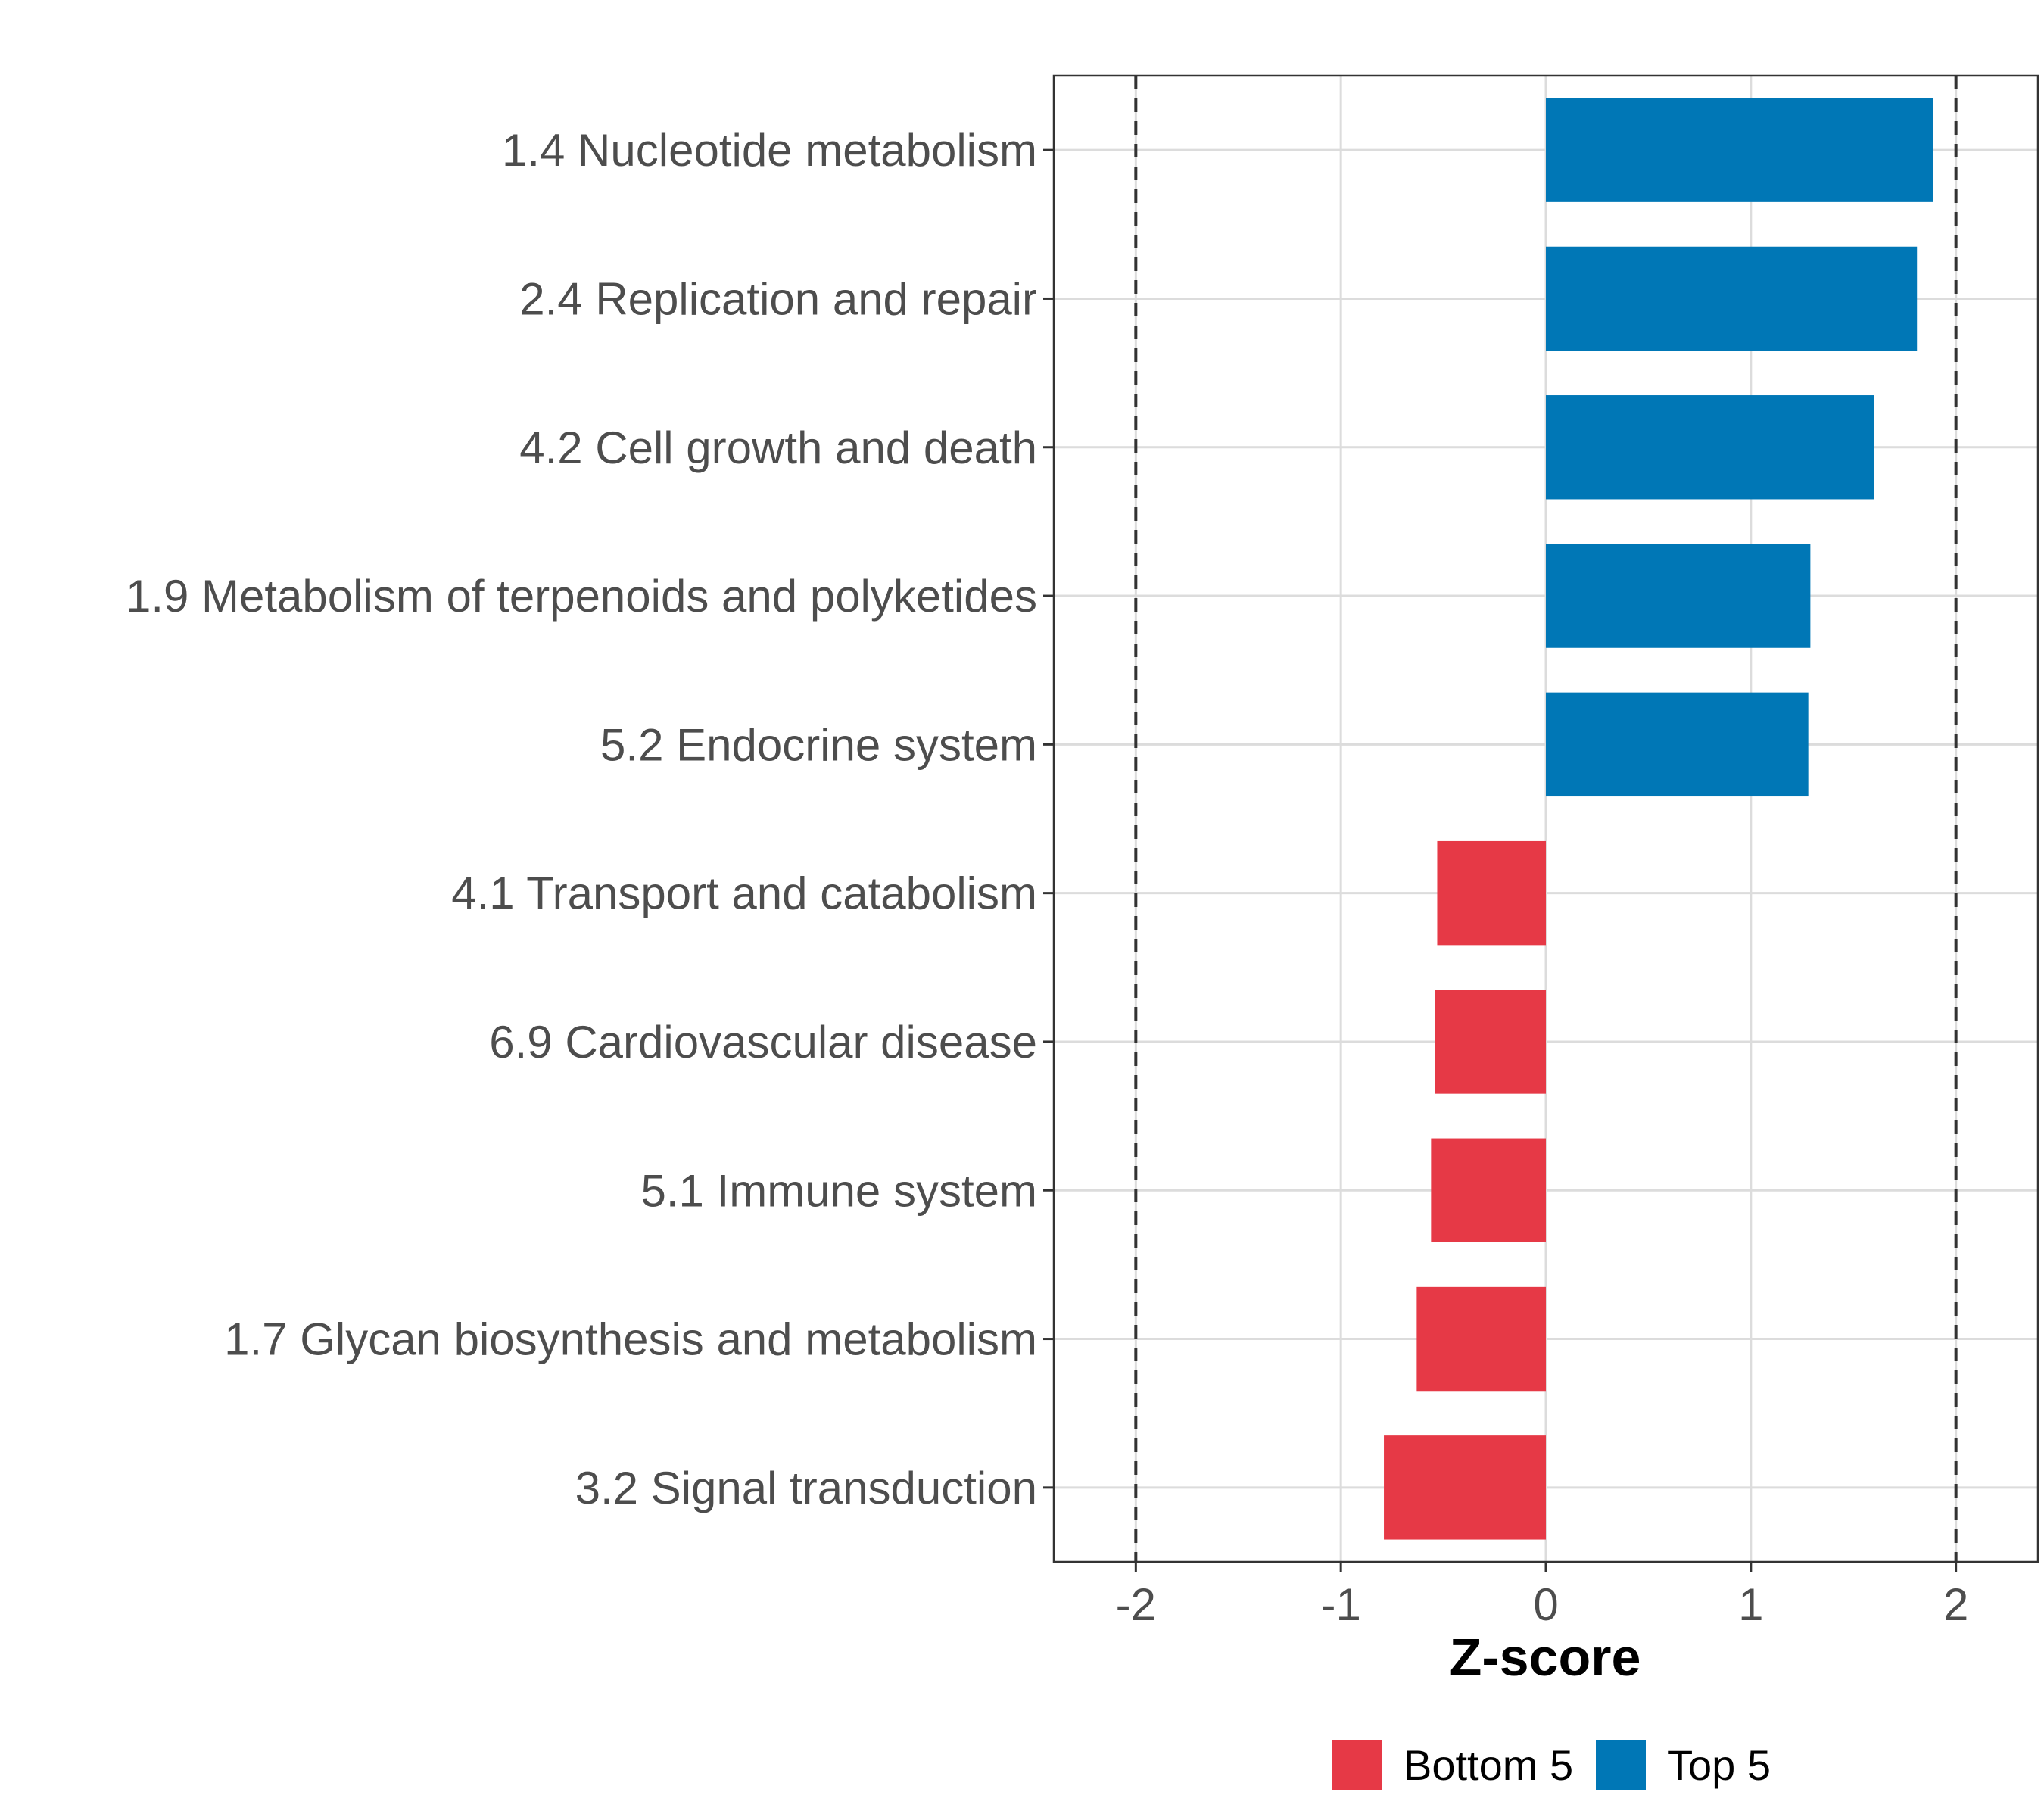 Image resolution: width=2044 pixels, height=1817 pixels. Describe the element at coordinates (778, 447) in the screenshot. I see `y-tick-label: 4.2 Cell growth and death` at that location.